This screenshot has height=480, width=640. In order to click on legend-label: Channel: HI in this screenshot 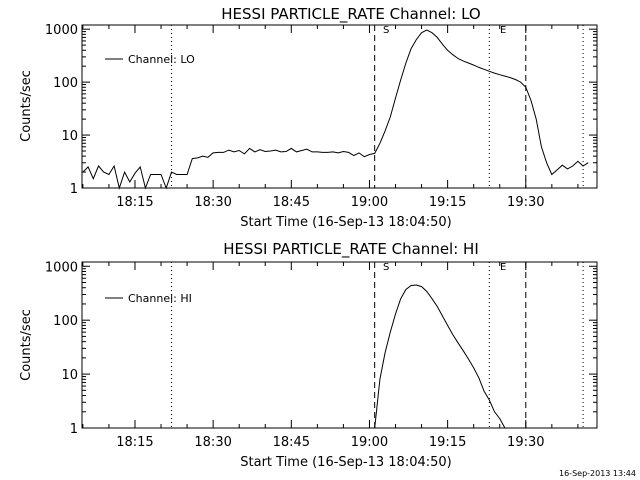, I will do `click(160, 298)`.